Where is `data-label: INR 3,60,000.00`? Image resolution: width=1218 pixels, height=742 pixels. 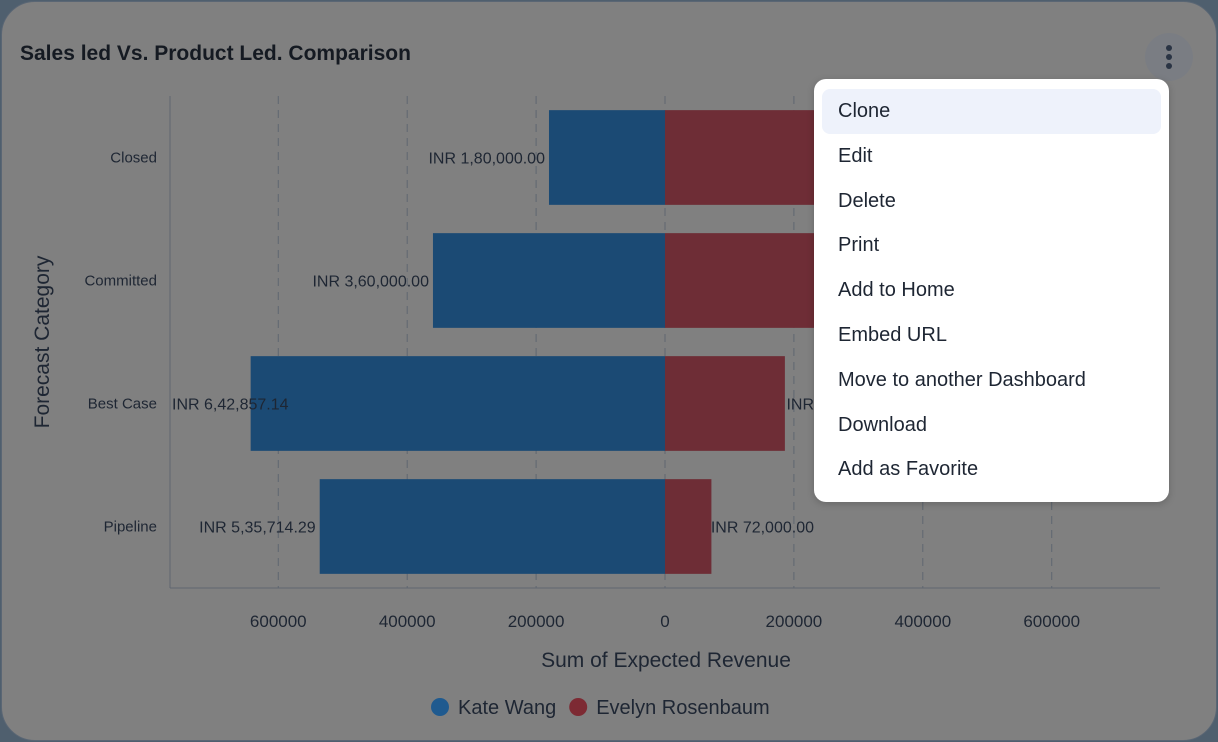 data-label: INR 3,60,000.00 is located at coordinates (370, 282).